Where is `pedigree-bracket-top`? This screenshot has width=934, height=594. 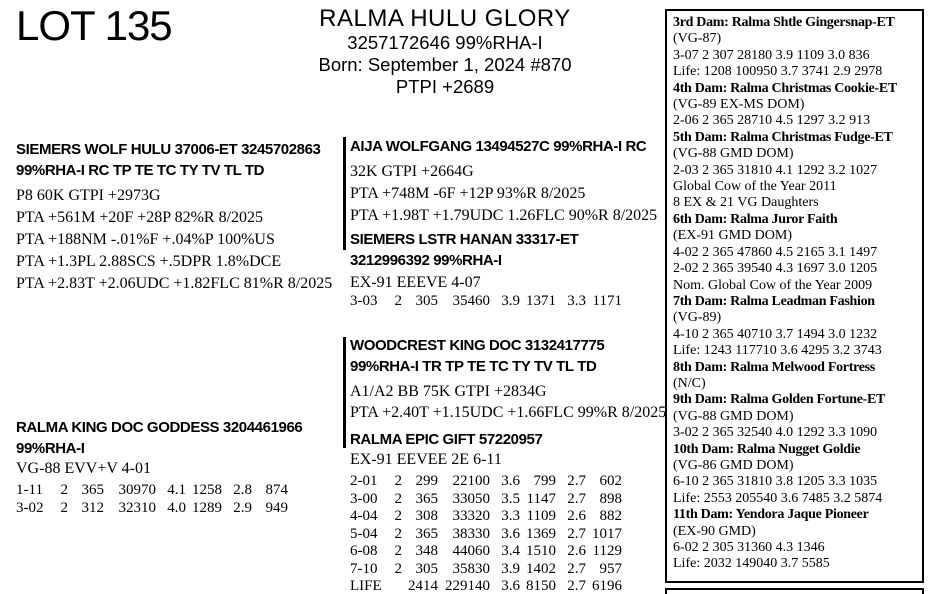 pedigree-bracket-top is located at coordinates (344, 193).